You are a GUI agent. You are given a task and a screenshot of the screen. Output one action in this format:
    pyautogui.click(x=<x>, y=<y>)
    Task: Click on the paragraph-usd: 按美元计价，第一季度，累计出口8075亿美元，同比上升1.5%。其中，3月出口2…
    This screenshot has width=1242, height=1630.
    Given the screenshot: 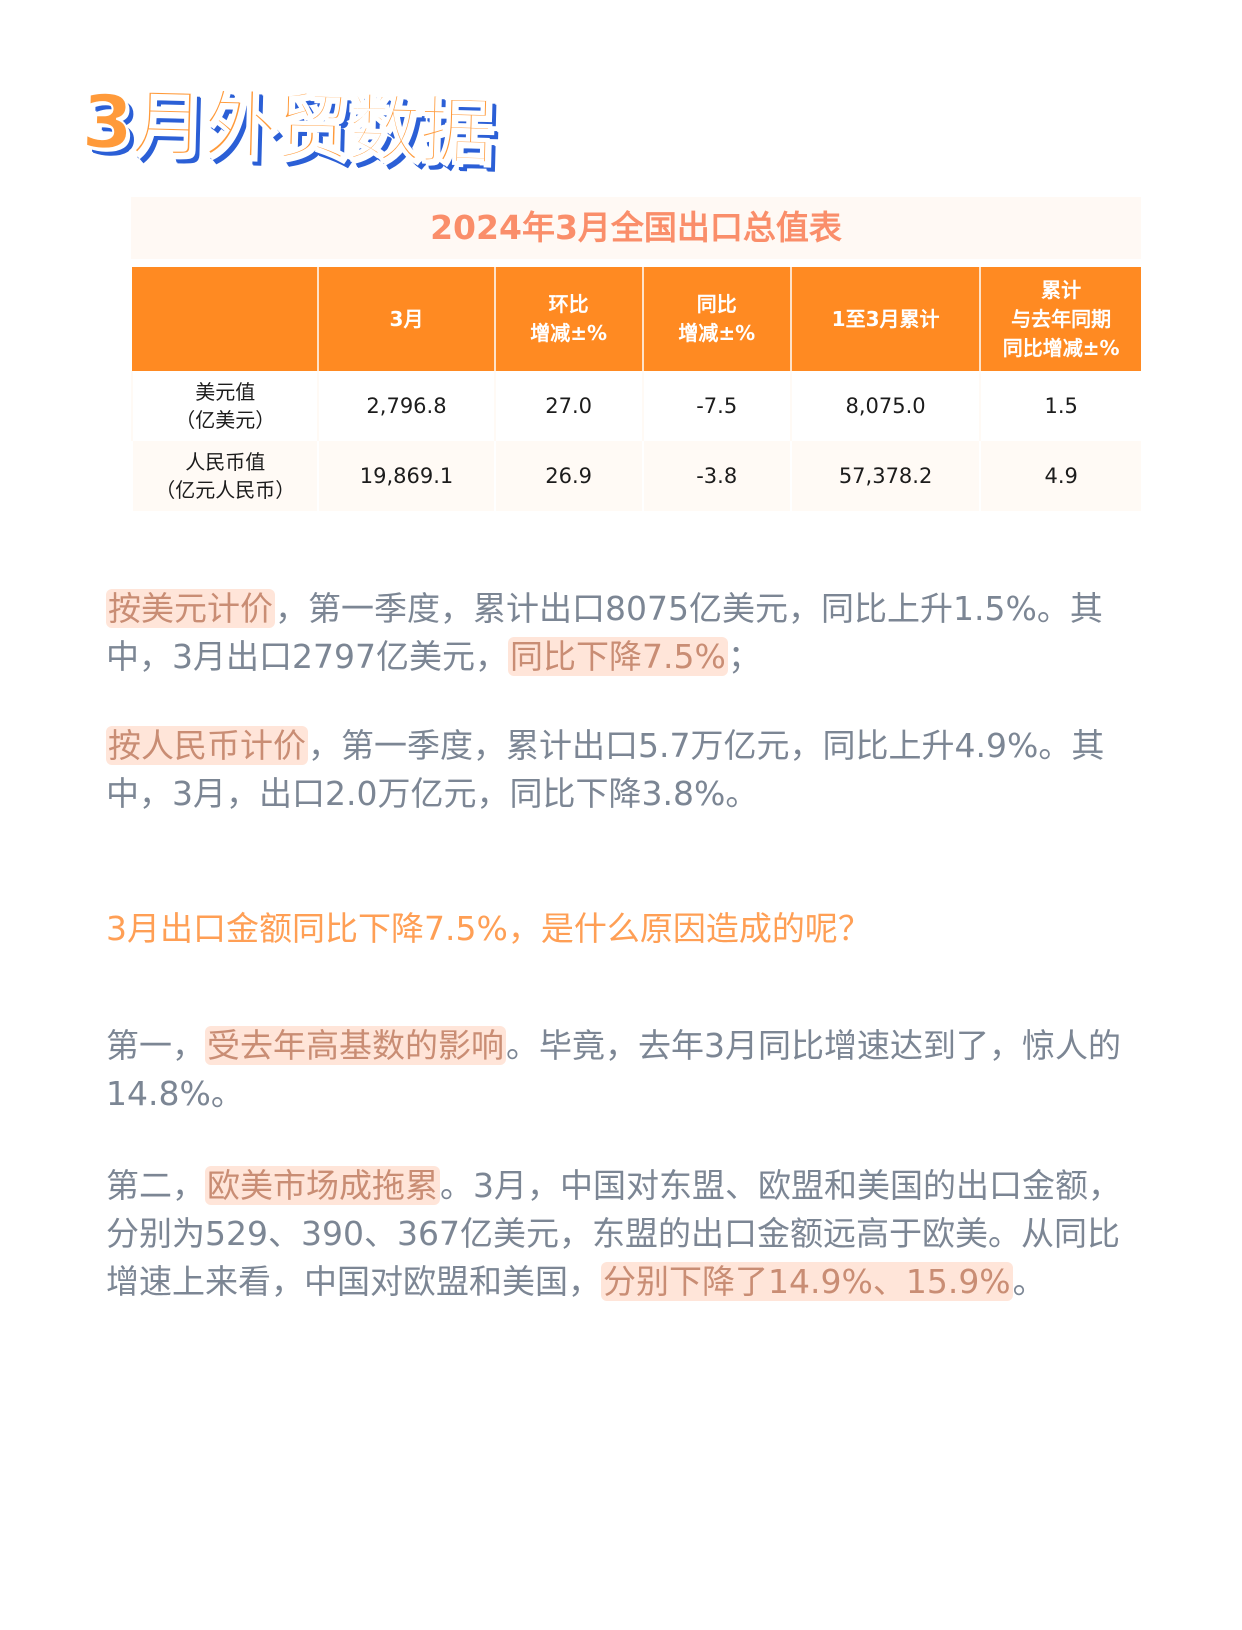 What is the action you would take?
    pyautogui.click(x=604, y=632)
    